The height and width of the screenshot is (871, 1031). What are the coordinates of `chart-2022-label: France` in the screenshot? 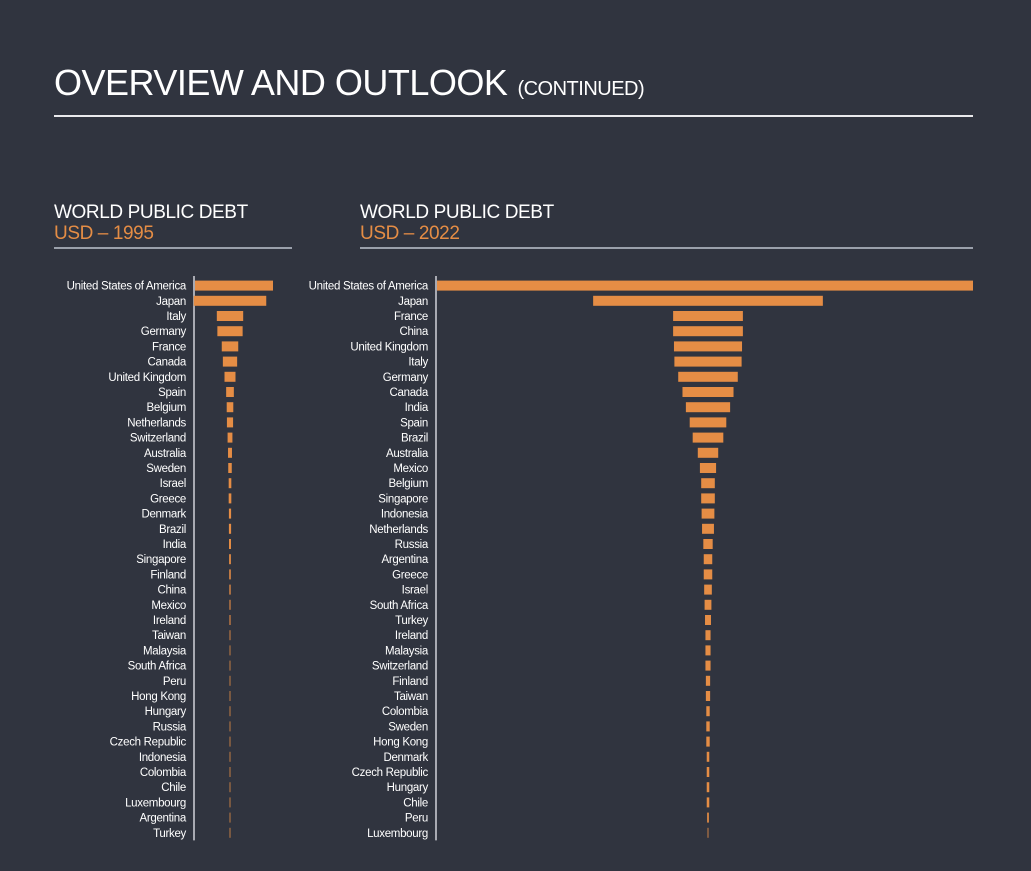 It's located at (411, 317).